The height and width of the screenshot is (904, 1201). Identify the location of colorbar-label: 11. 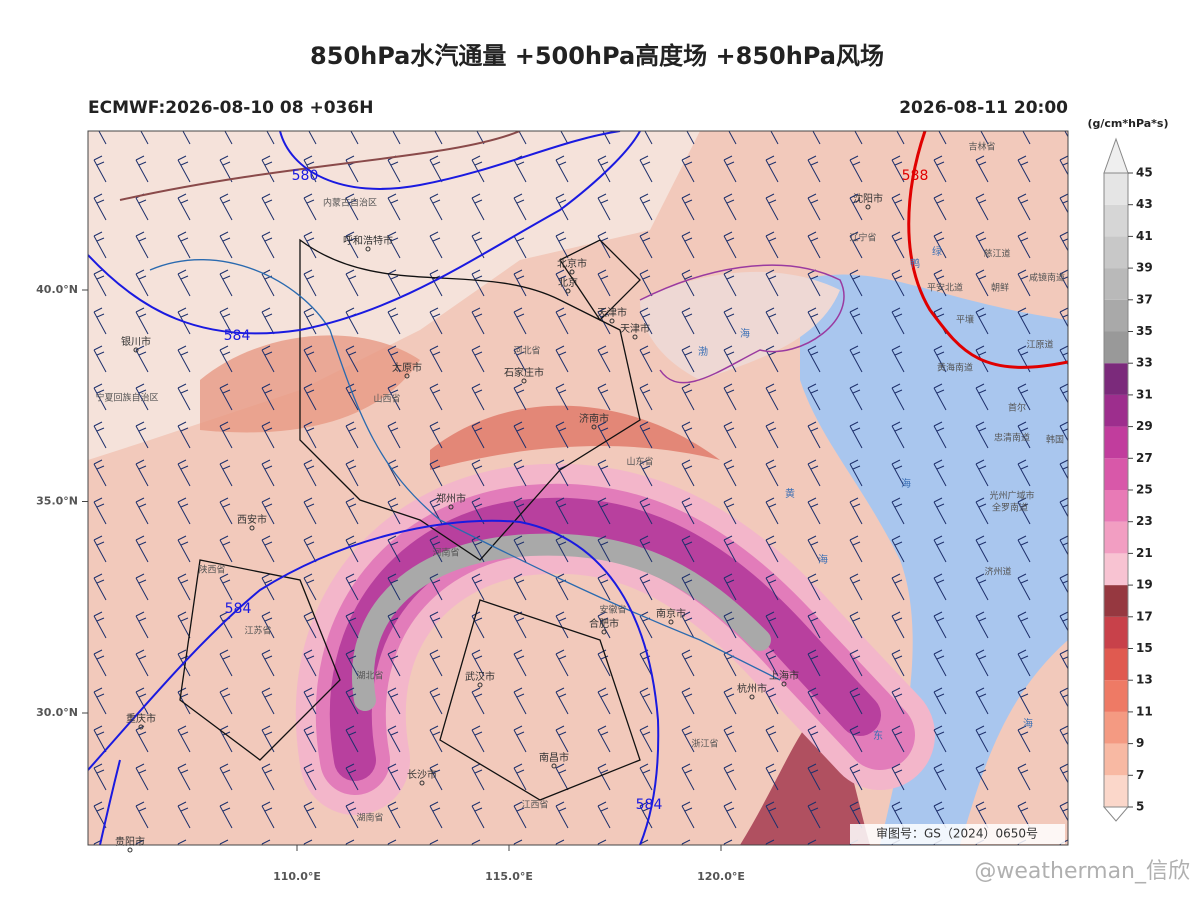
(1144, 711).